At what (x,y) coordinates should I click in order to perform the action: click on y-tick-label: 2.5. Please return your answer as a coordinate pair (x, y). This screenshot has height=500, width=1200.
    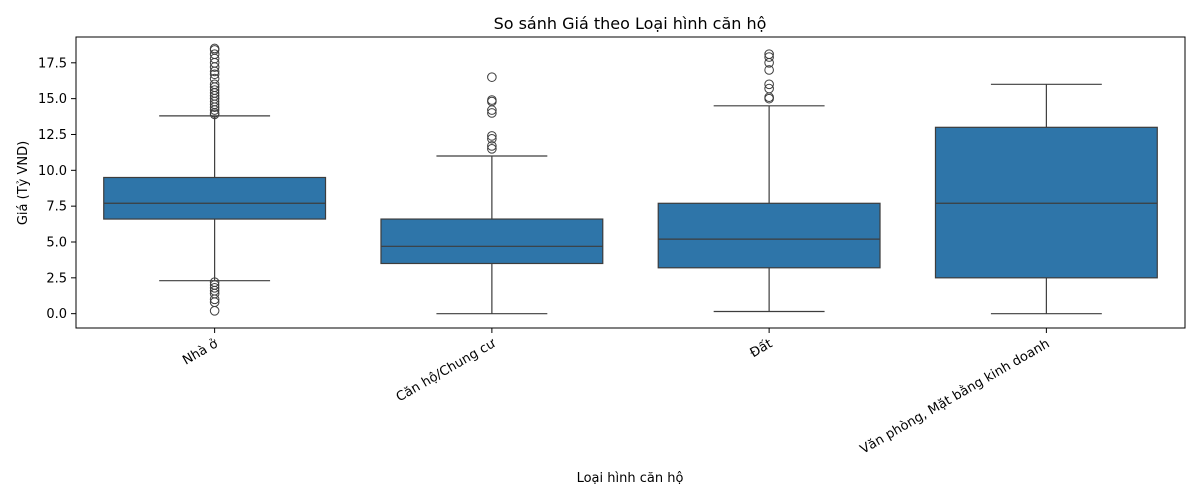
    Looking at the image, I should click on (56, 278).